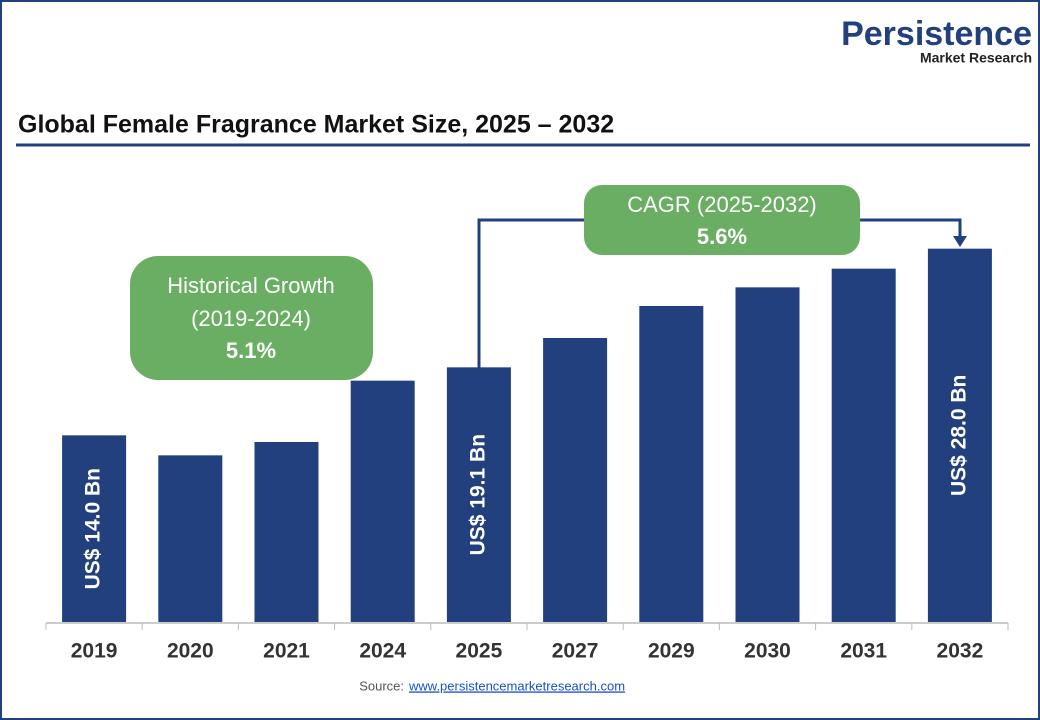  What do you see at coordinates (94, 651) in the screenshot?
I see `x-tick-label: 2019` at bounding box center [94, 651].